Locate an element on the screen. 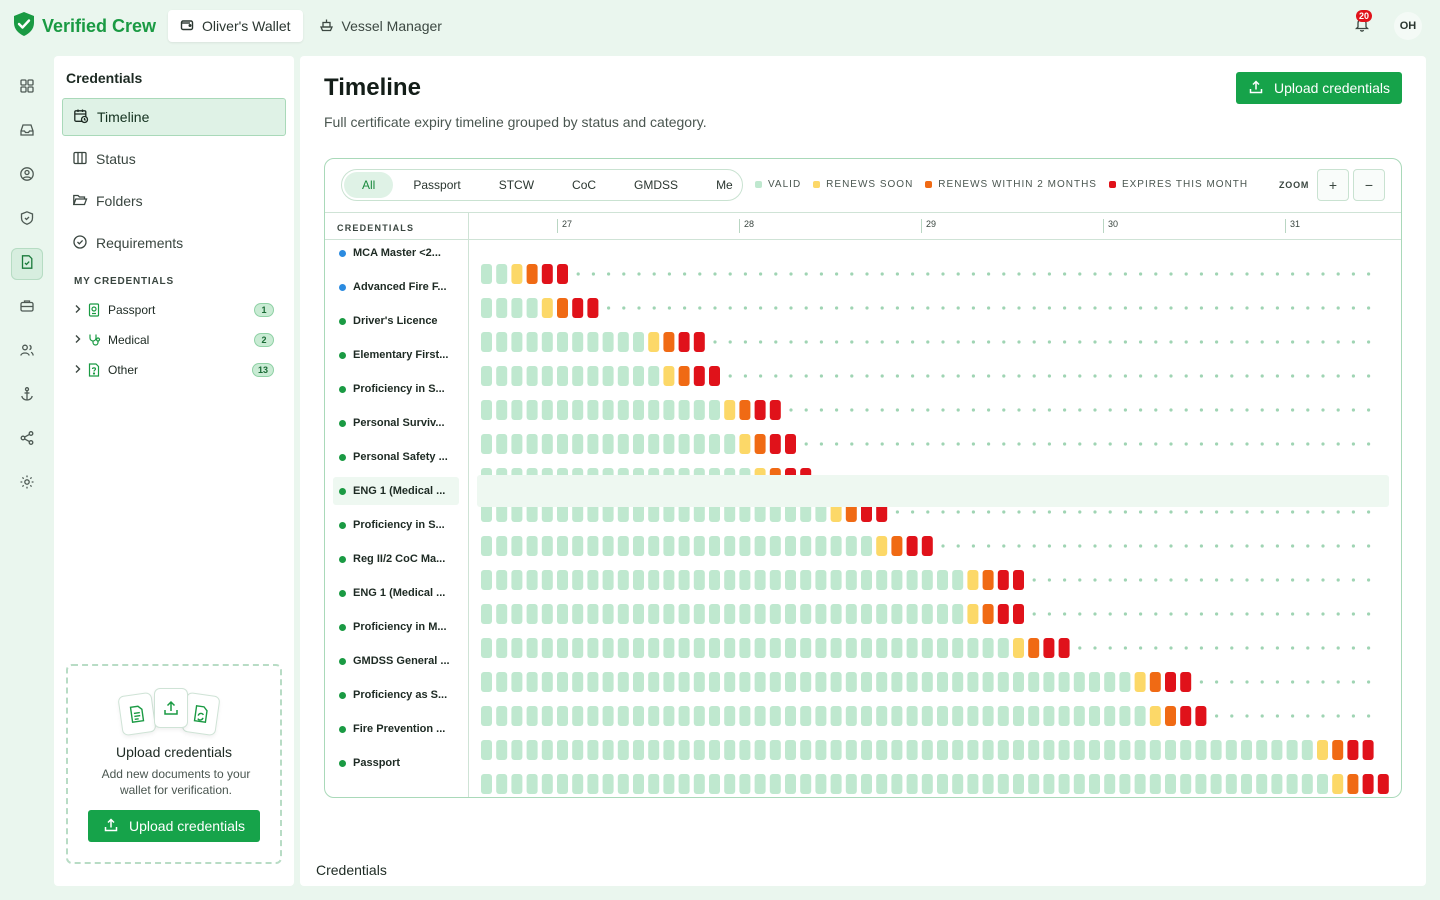 The width and height of the screenshot is (1440, 900). credential-row-label: Passport is located at coordinates (396, 763).